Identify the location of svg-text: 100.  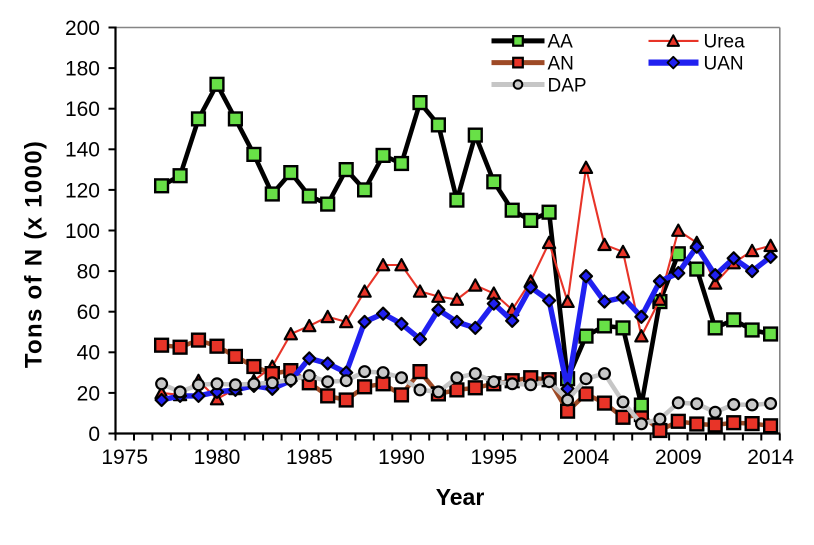
(82, 231).